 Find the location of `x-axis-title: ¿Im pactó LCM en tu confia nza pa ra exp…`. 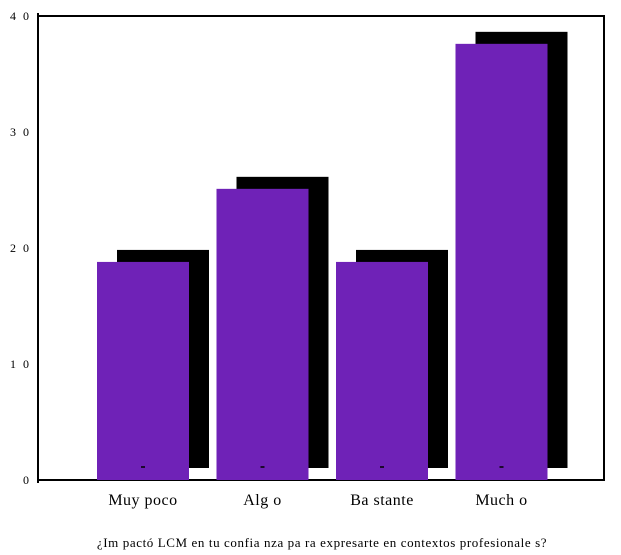

x-axis-title: ¿Im pactó LCM en tu confia nza pa ra exp… is located at coordinates (322, 542).